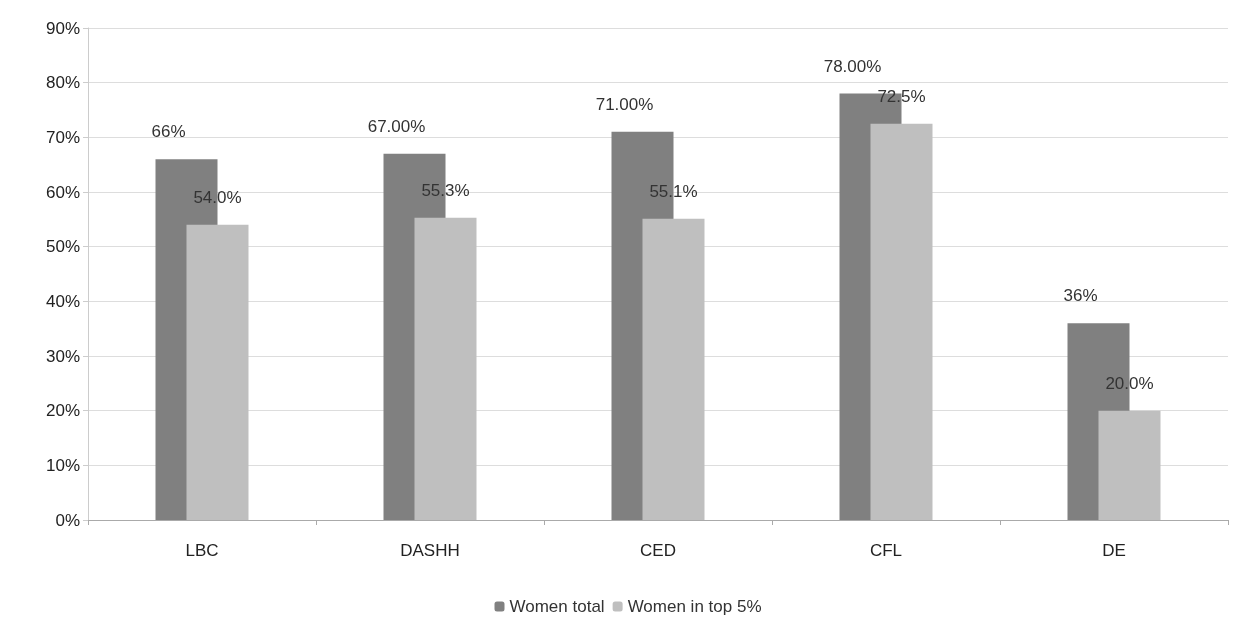 The image size is (1258, 631). Describe the element at coordinates (901, 96) in the screenshot. I see `data-label: 72.5%` at that location.